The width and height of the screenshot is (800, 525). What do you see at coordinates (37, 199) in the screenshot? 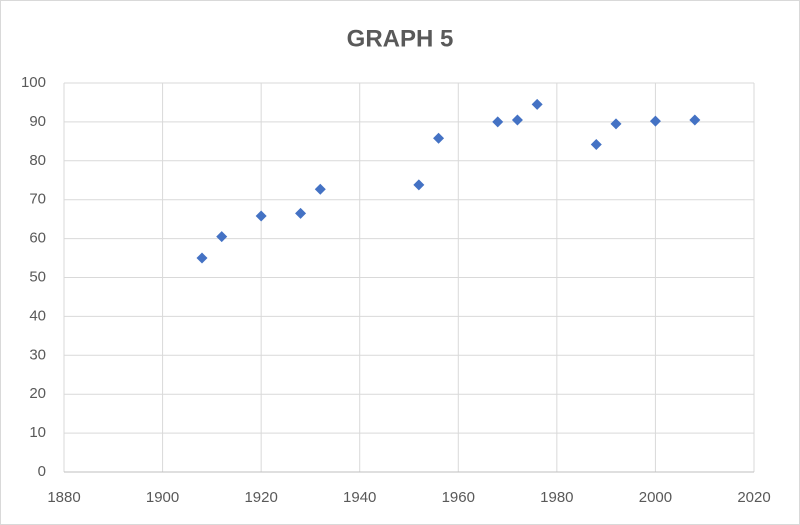
I see `y-tick-label: 70` at bounding box center [37, 199].